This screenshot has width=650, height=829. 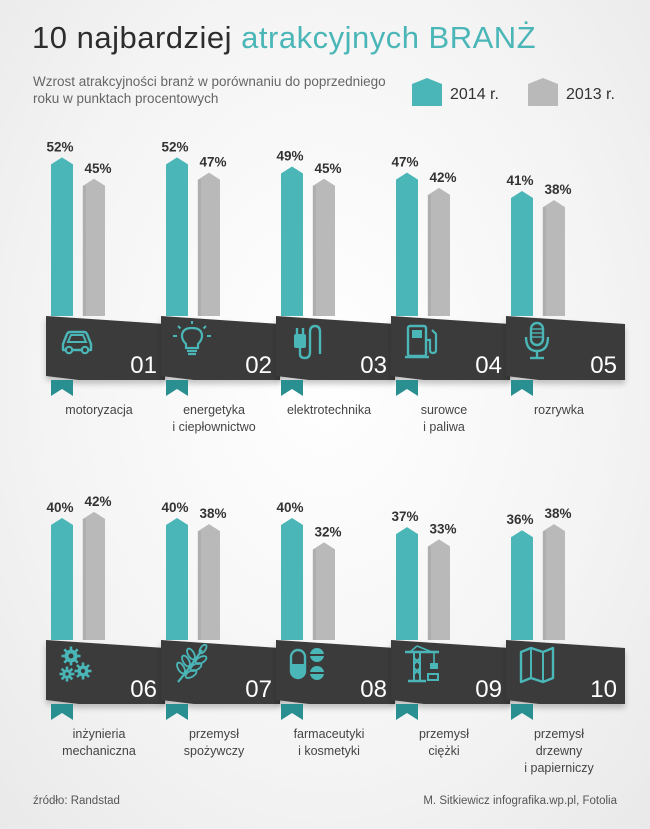 I want to click on category-number-10: 10, so click(x=603, y=689).